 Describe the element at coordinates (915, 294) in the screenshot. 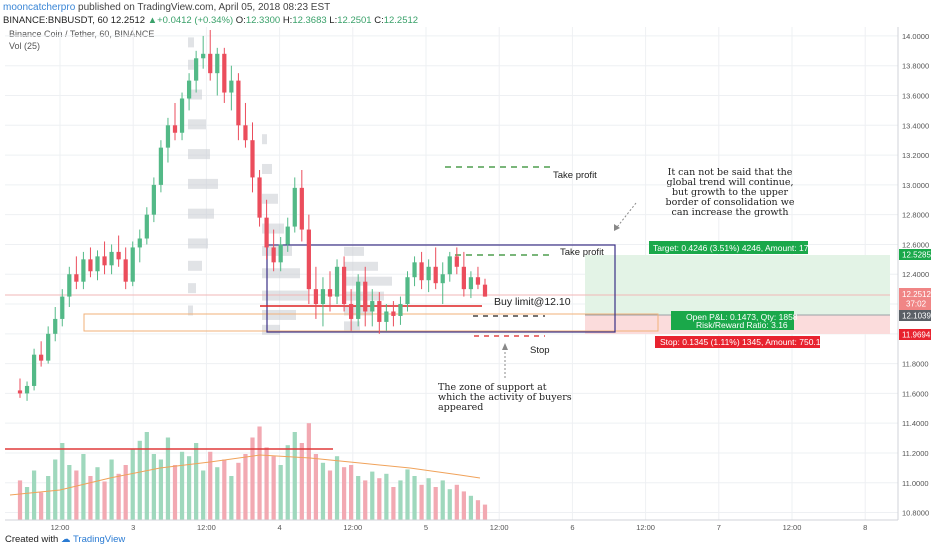

I see `price-badges: 12.5285 12.2512 37:02 12.1039 11.9694` at that location.